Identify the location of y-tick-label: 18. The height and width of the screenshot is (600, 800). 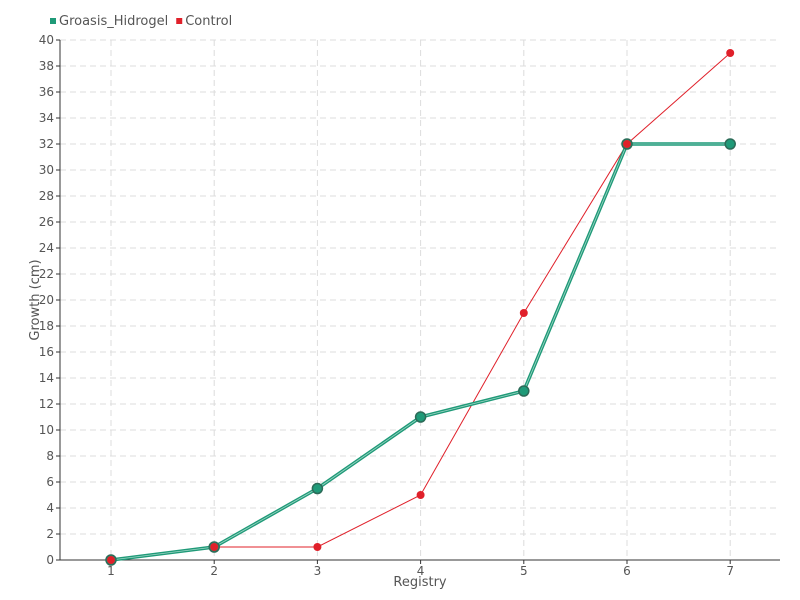
(46, 326).